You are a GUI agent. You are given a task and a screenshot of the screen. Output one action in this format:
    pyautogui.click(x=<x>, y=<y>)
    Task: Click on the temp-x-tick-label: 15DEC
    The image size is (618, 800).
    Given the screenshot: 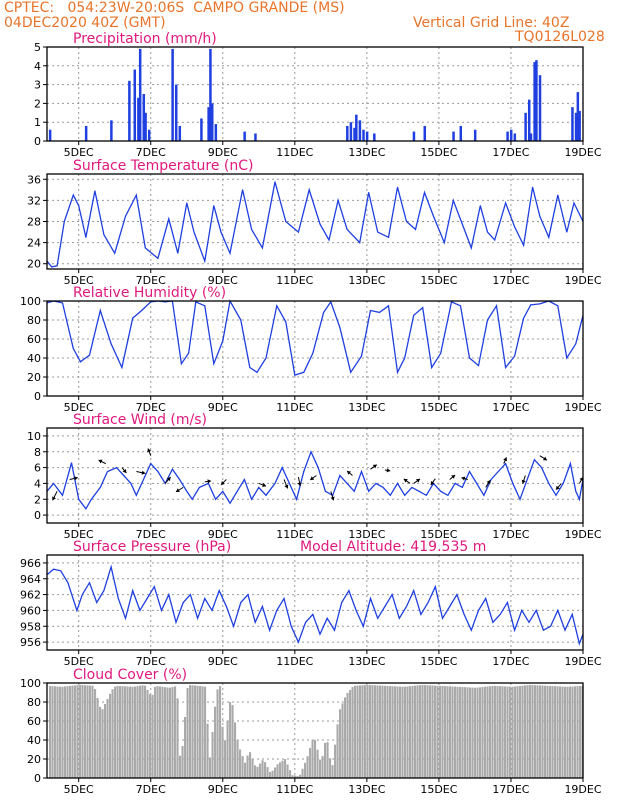 What is the action you would take?
    pyautogui.click(x=438, y=280)
    